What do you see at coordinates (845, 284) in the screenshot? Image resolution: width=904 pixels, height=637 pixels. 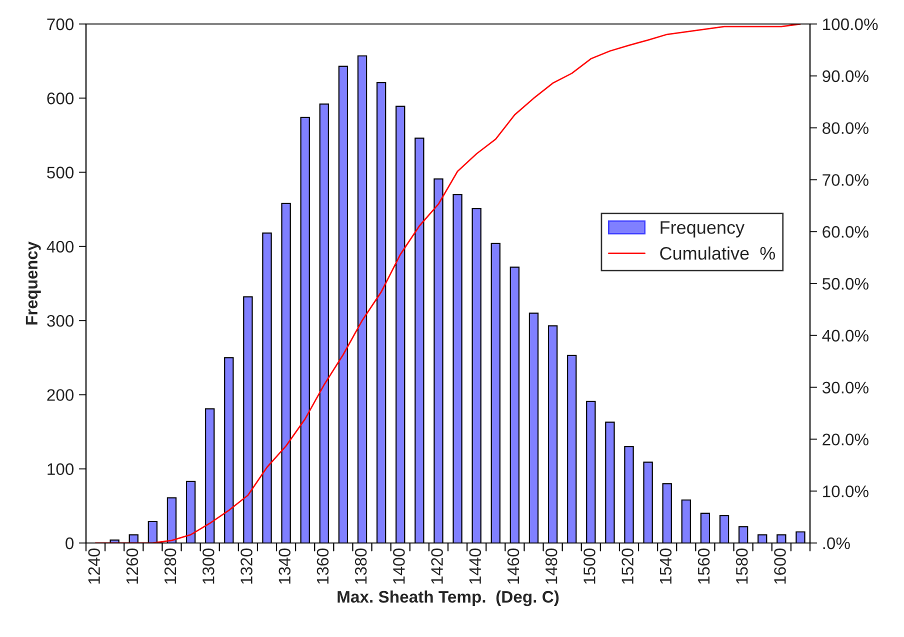 I see `y2-tick-label: 50.0%` at bounding box center [845, 284].